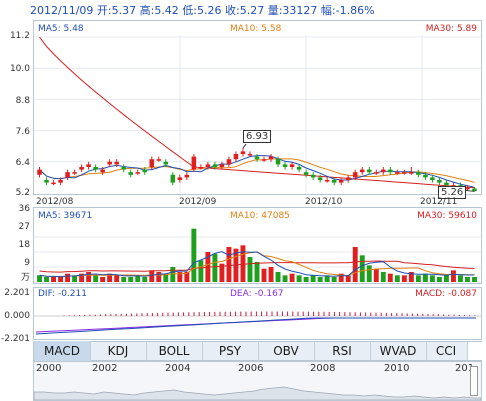  I want to click on price-xtick: 2012/11, so click(439, 202).